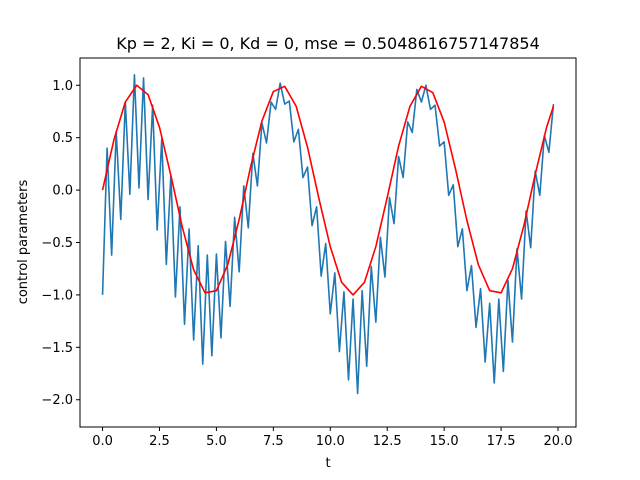  Describe the element at coordinates (57, 400) in the screenshot. I see `y-tick-label: −2.0` at that location.